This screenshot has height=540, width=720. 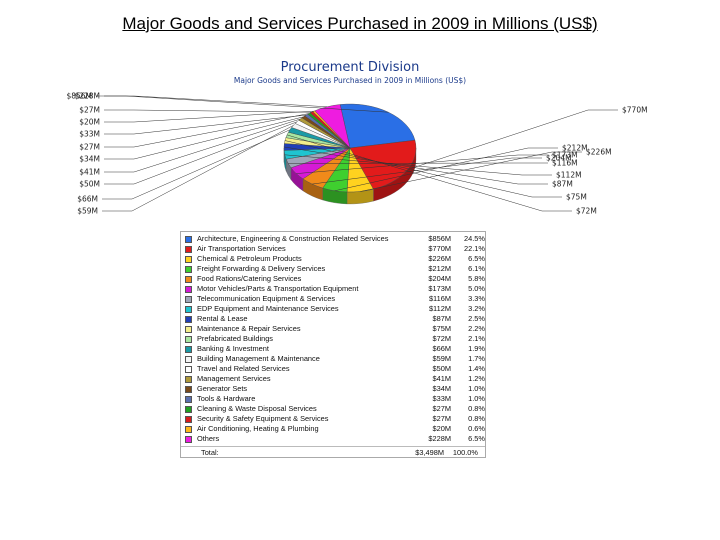 What do you see at coordinates (635, 110) in the screenshot?
I see `slice-label: $770M` at bounding box center [635, 110].